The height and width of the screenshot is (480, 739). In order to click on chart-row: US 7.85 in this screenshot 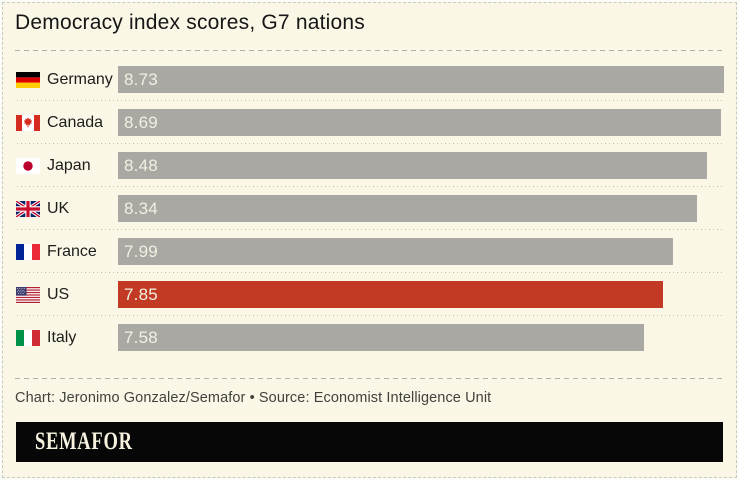, I will do `click(369, 294)`.